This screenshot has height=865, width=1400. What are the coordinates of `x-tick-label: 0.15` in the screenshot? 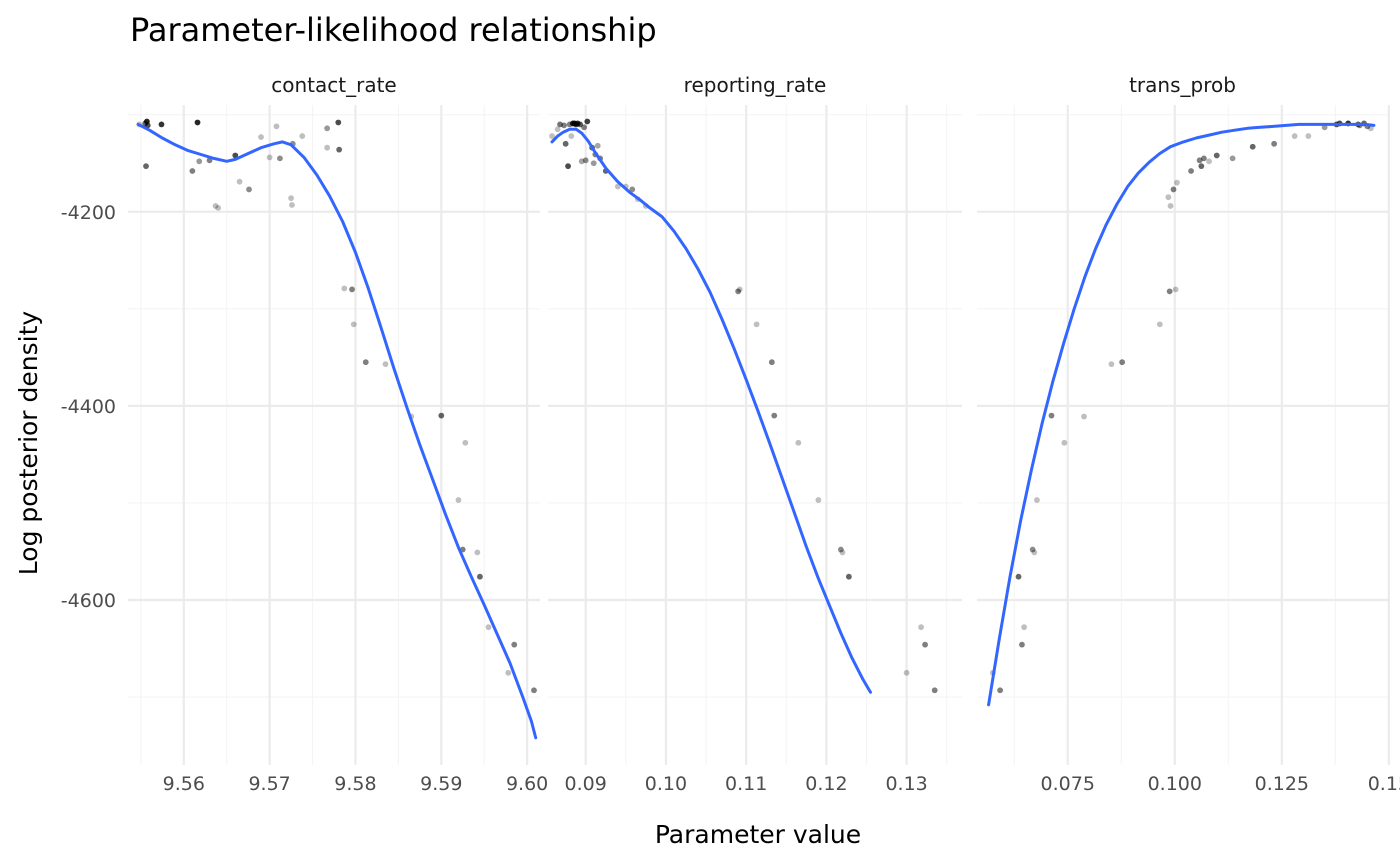 It's located at (1384, 784).